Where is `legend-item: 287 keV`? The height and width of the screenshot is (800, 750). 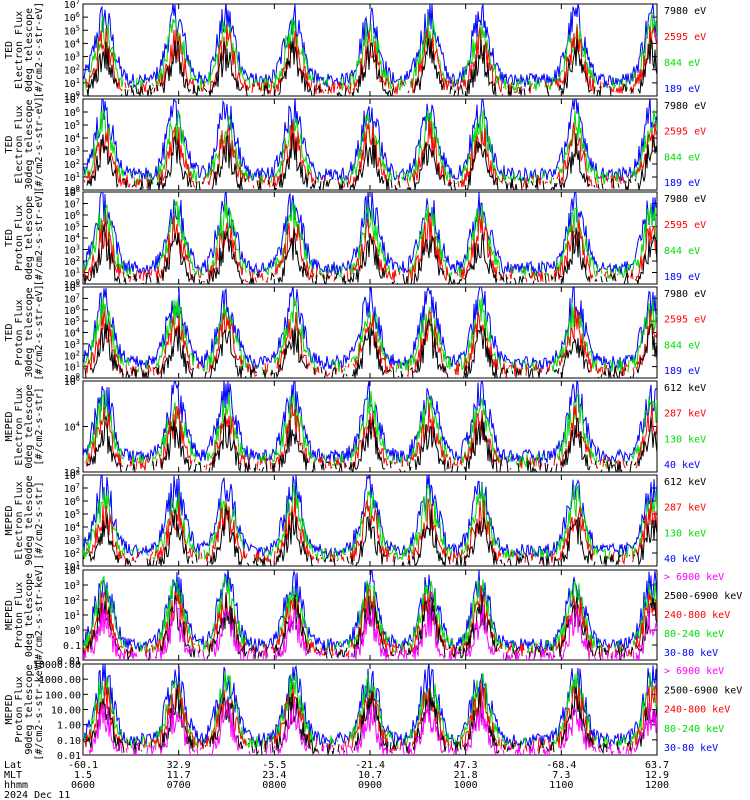
legend-item: 287 keV is located at coordinates (685, 414).